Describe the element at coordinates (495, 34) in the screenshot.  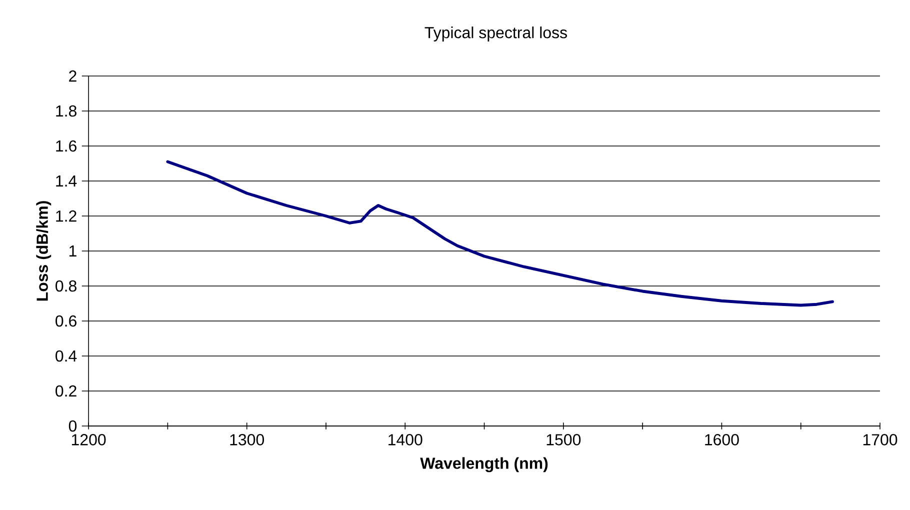
I see `chart-title: Typical spectral loss` at that location.